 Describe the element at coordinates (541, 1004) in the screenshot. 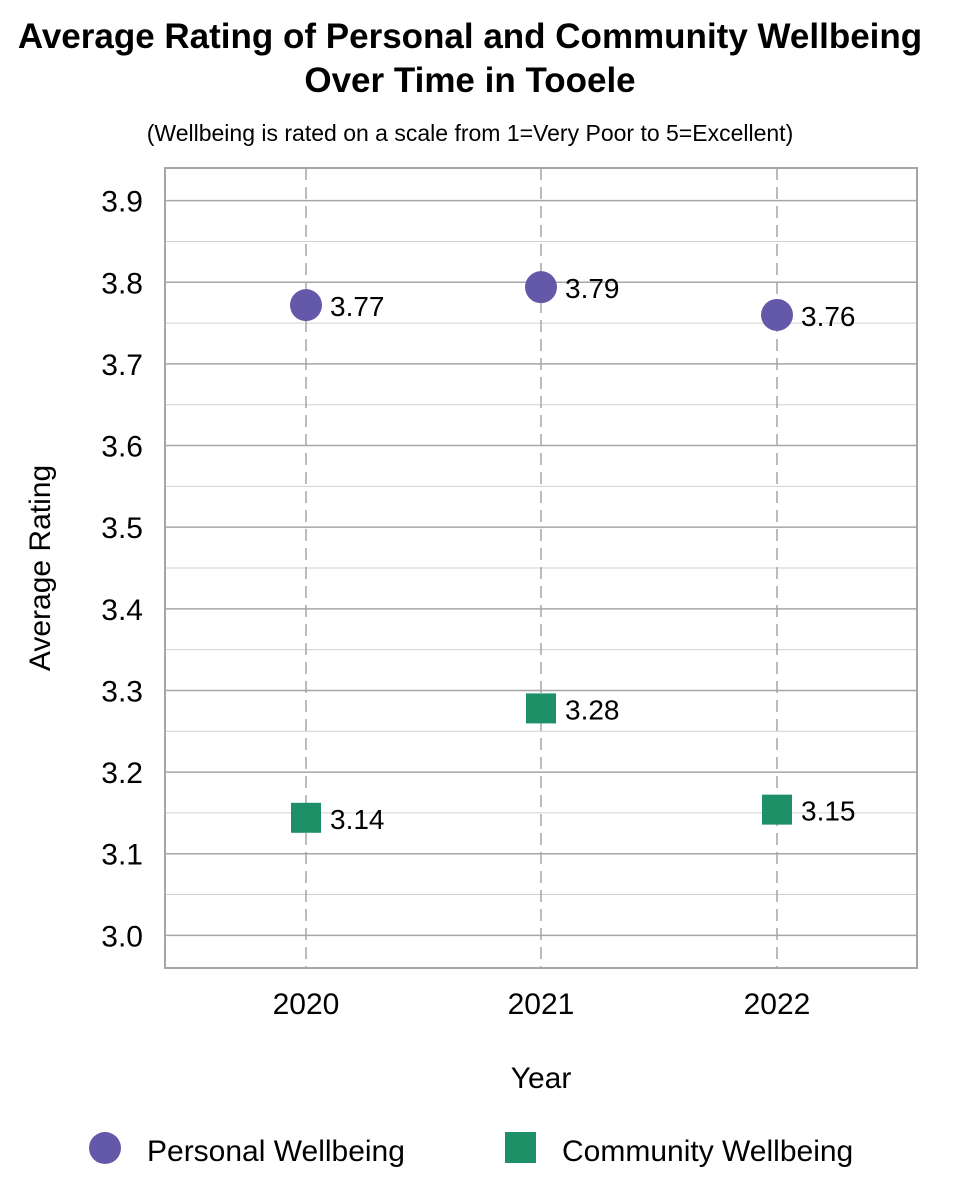

I see `x-tick-label: 2021` at that location.